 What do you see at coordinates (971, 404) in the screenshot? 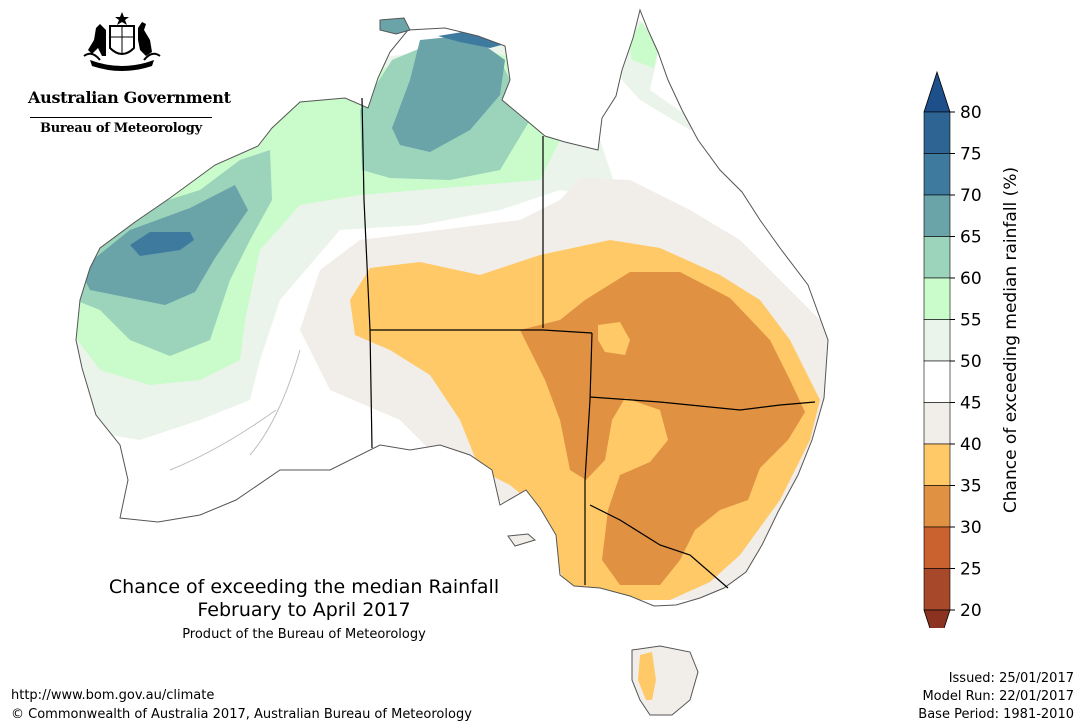
I see `colorbar-tick-label: 45` at bounding box center [971, 404].